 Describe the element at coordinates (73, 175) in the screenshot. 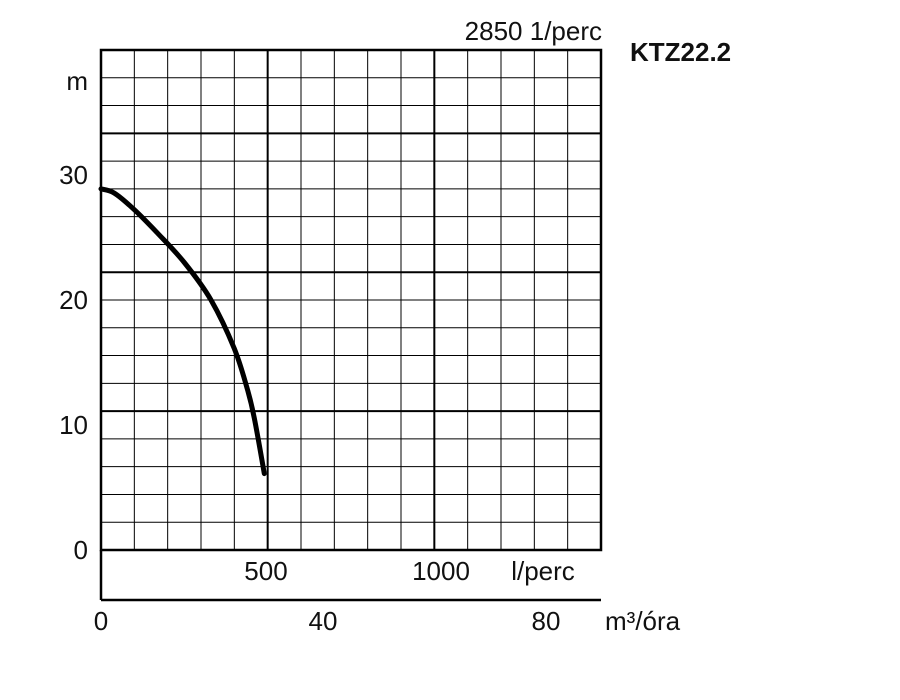

I see `y-tick-label-30: 30` at that location.